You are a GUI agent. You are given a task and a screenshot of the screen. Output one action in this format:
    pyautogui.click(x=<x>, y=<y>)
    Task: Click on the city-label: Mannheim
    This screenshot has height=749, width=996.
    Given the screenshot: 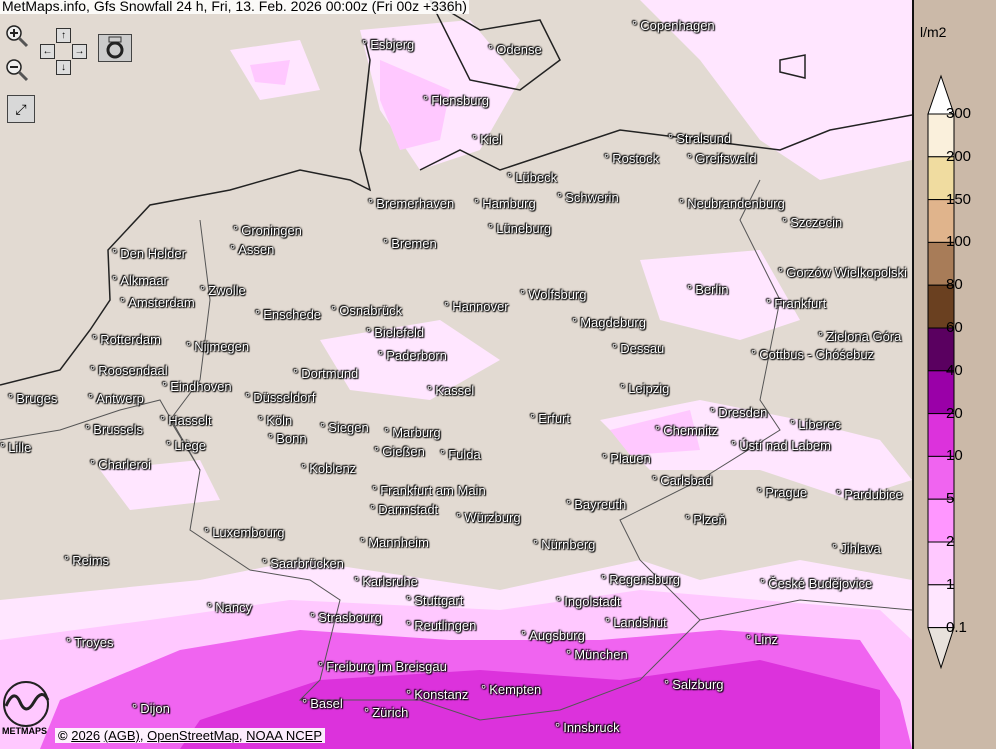 What is the action you would take?
    pyautogui.click(x=394, y=542)
    